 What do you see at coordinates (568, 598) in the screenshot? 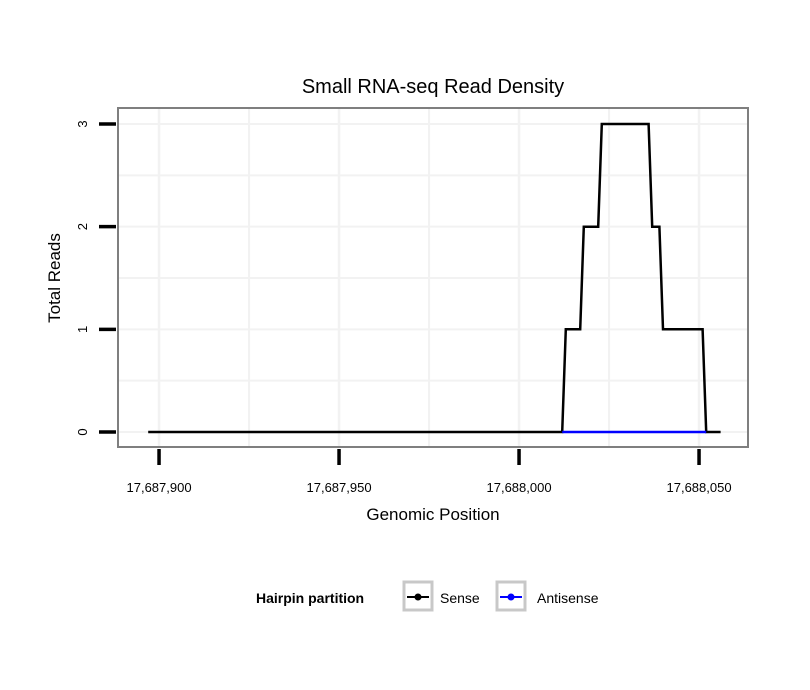
I see `legend-label-antisense: Antisense` at bounding box center [568, 598].